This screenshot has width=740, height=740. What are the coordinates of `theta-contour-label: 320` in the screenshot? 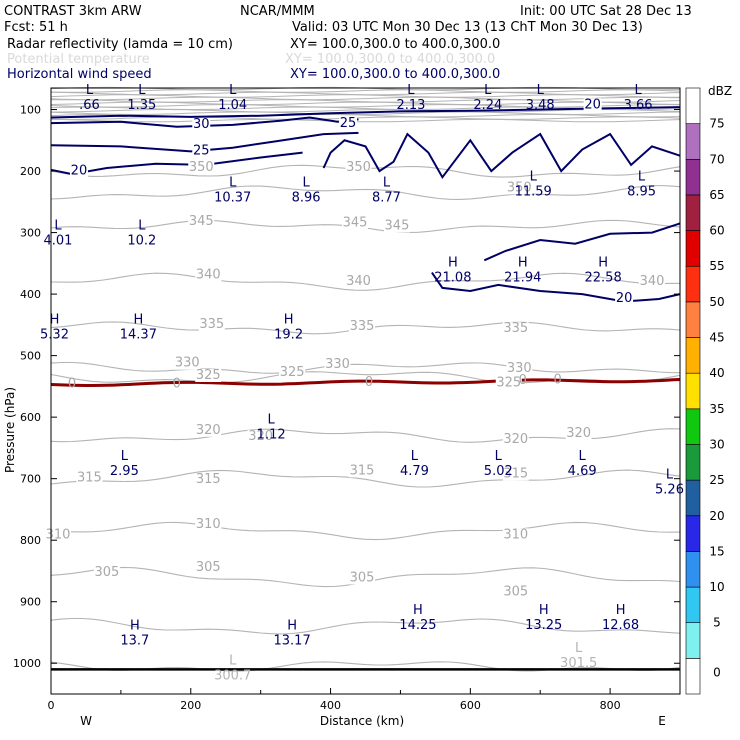 It's located at (578, 433).